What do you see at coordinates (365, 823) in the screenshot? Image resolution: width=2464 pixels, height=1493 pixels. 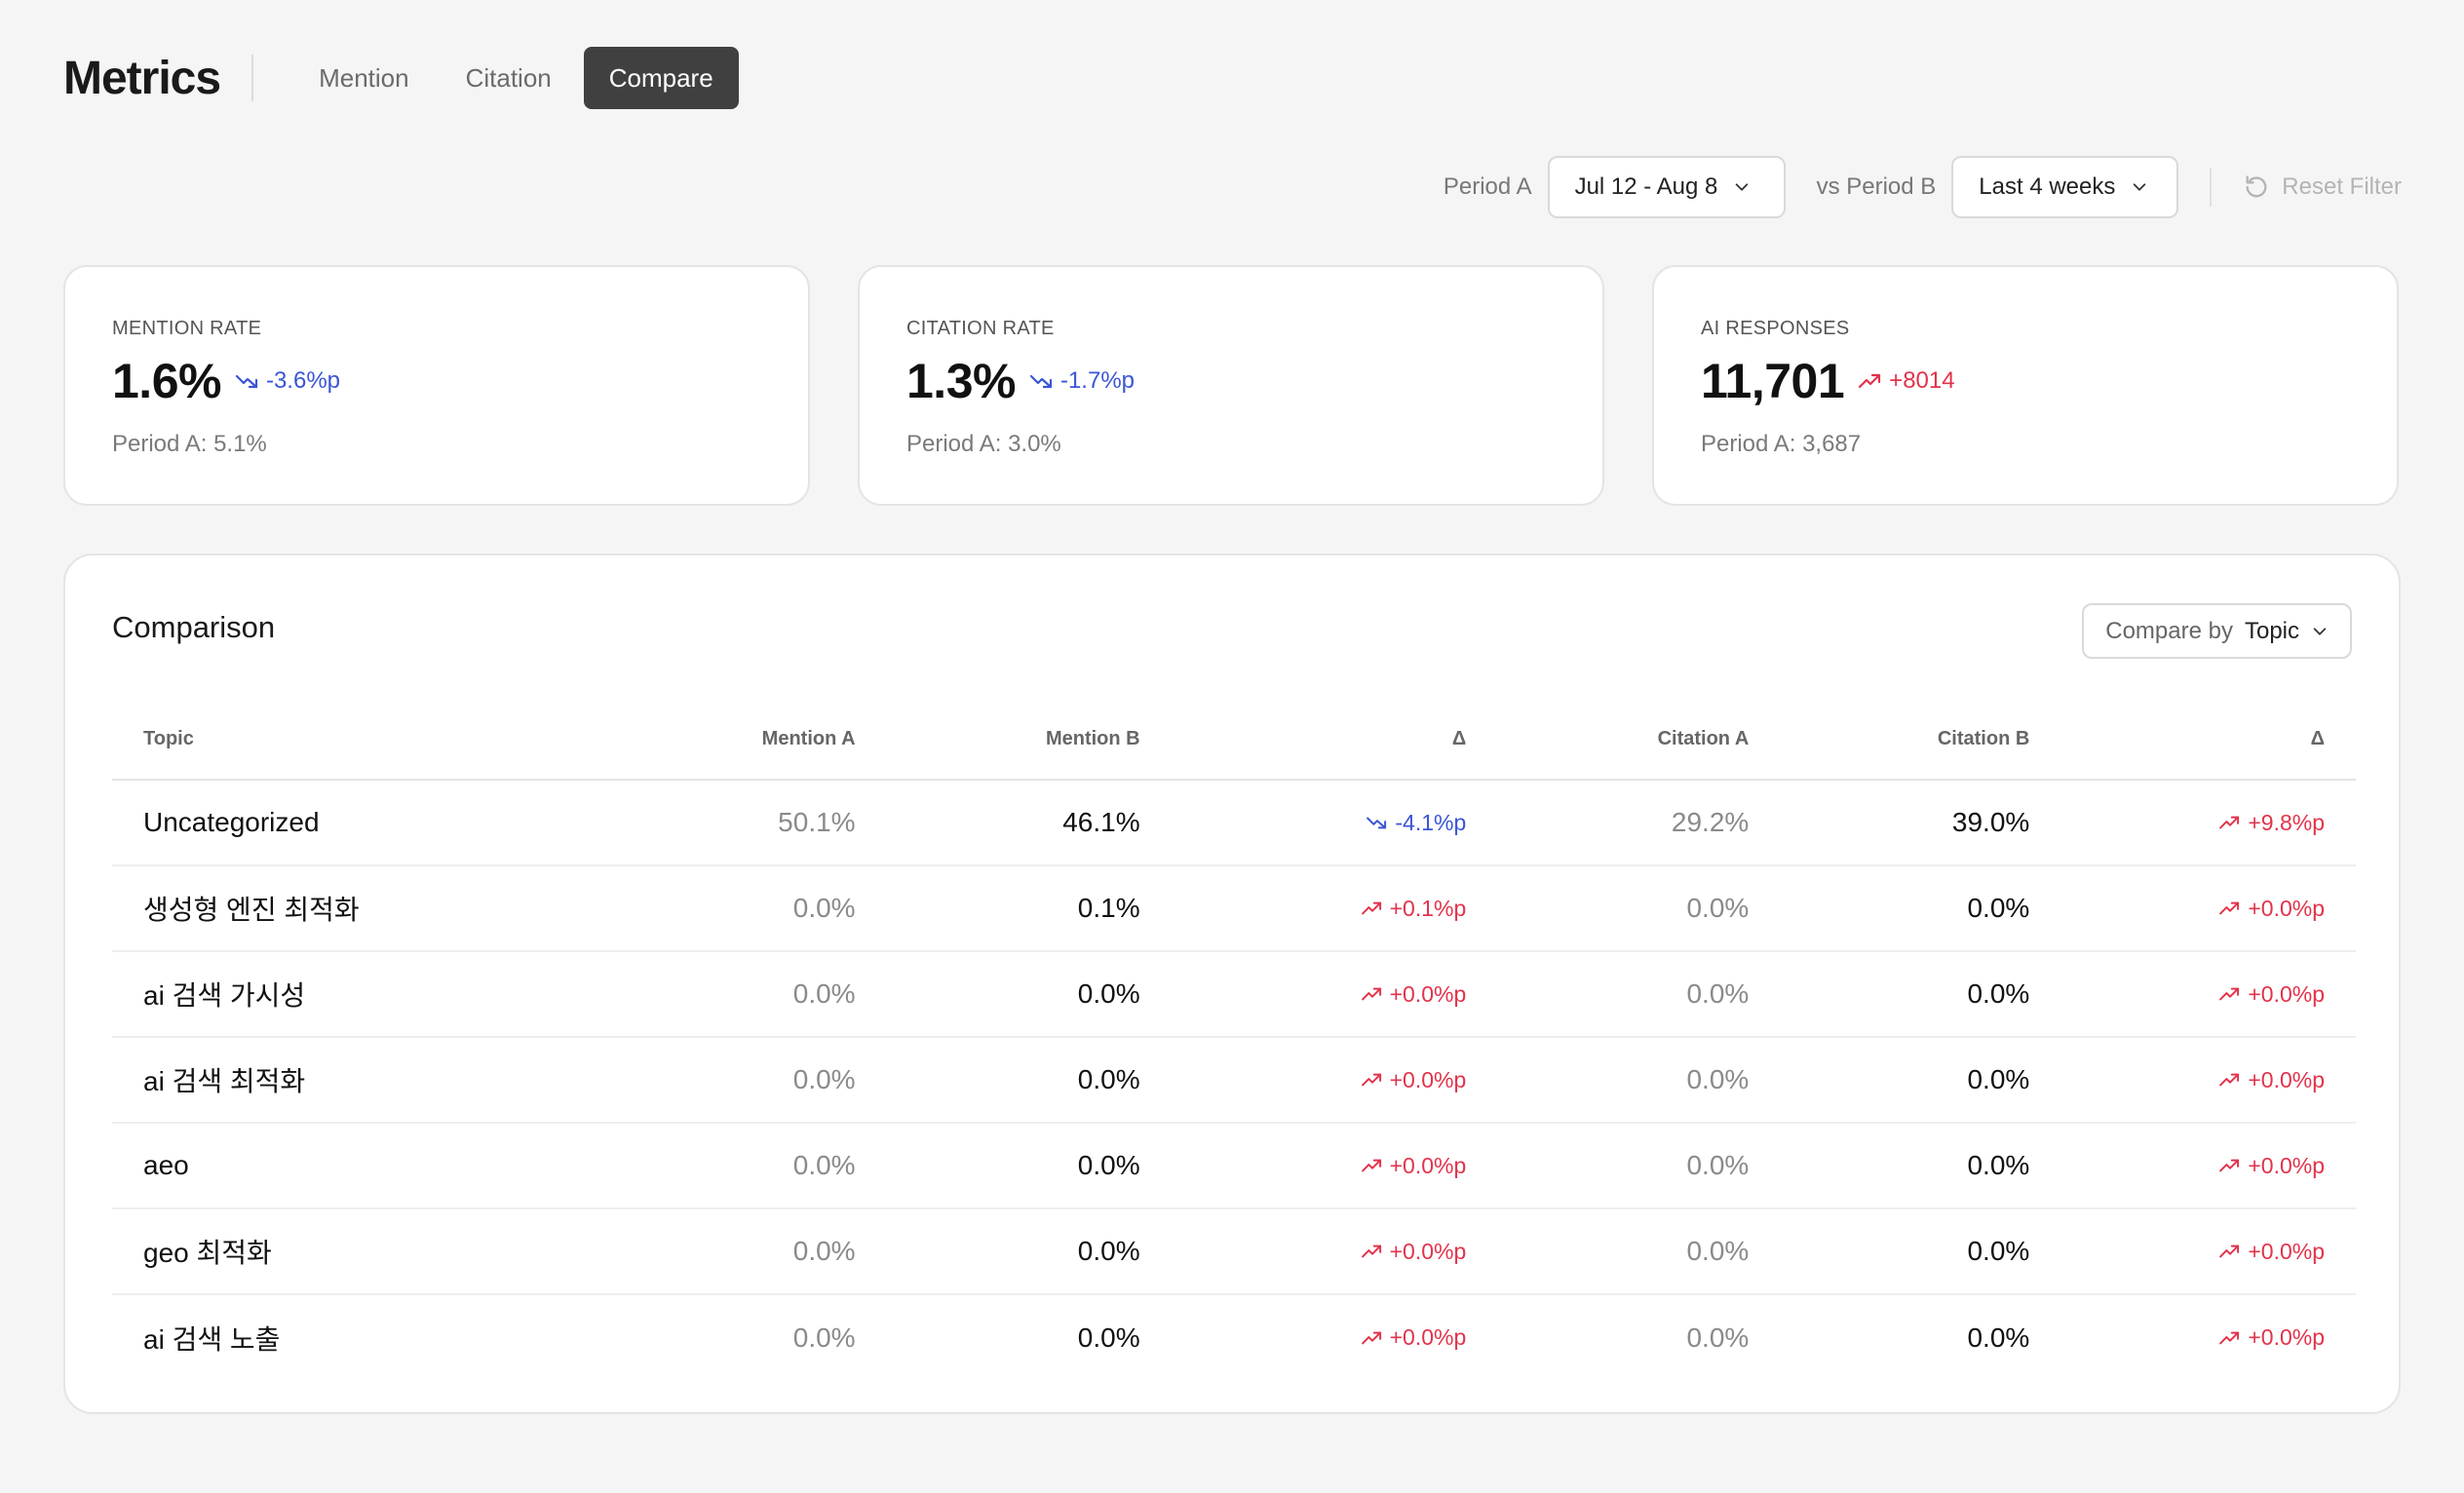 I see `cell-topic: Uncategorized` at bounding box center [365, 823].